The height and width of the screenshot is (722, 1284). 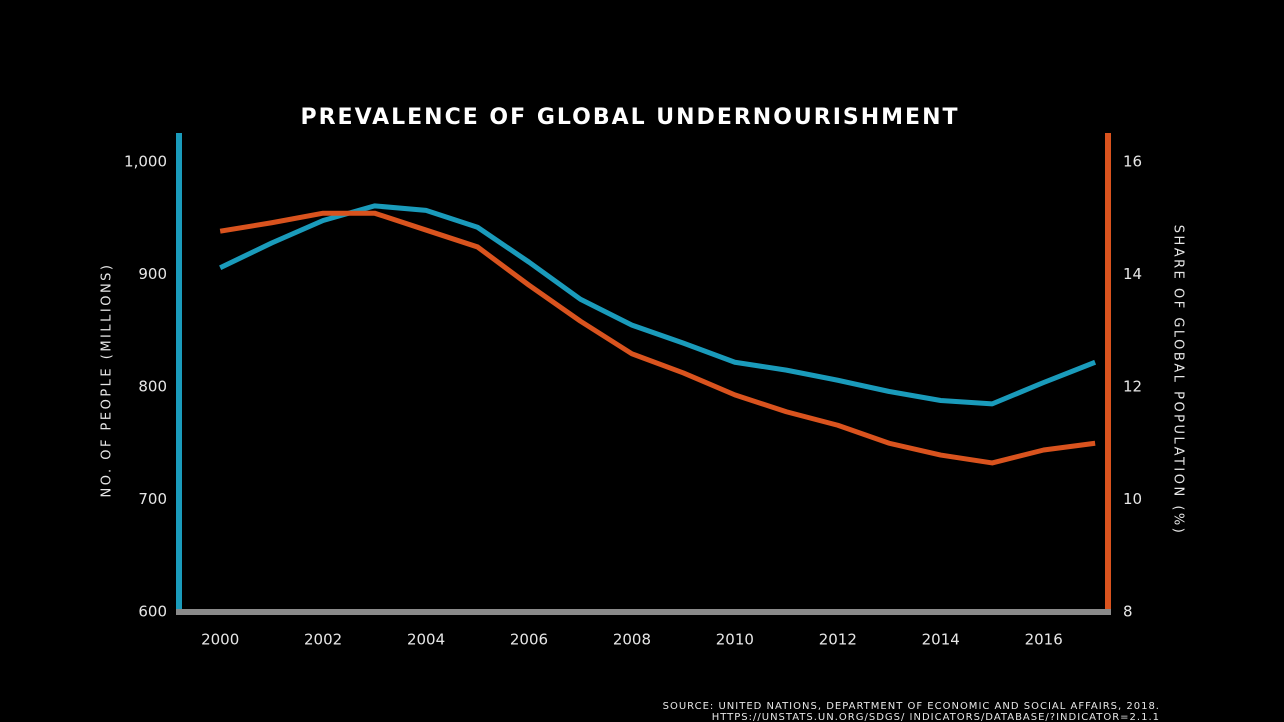 What do you see at coordinates (220, 640) in the screenshot?
I see `x-tick-label: 2000` at bounding box center [220, 640].